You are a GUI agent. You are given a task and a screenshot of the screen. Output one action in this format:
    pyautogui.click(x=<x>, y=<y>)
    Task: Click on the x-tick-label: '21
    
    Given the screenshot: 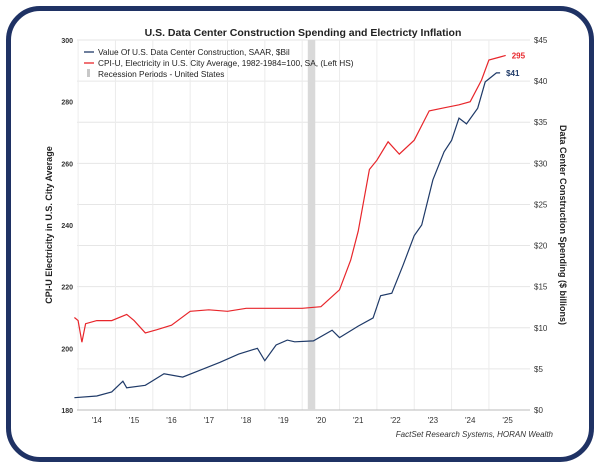 What is the action you would take?
    pyautogui.click(x=358, y=420)
    